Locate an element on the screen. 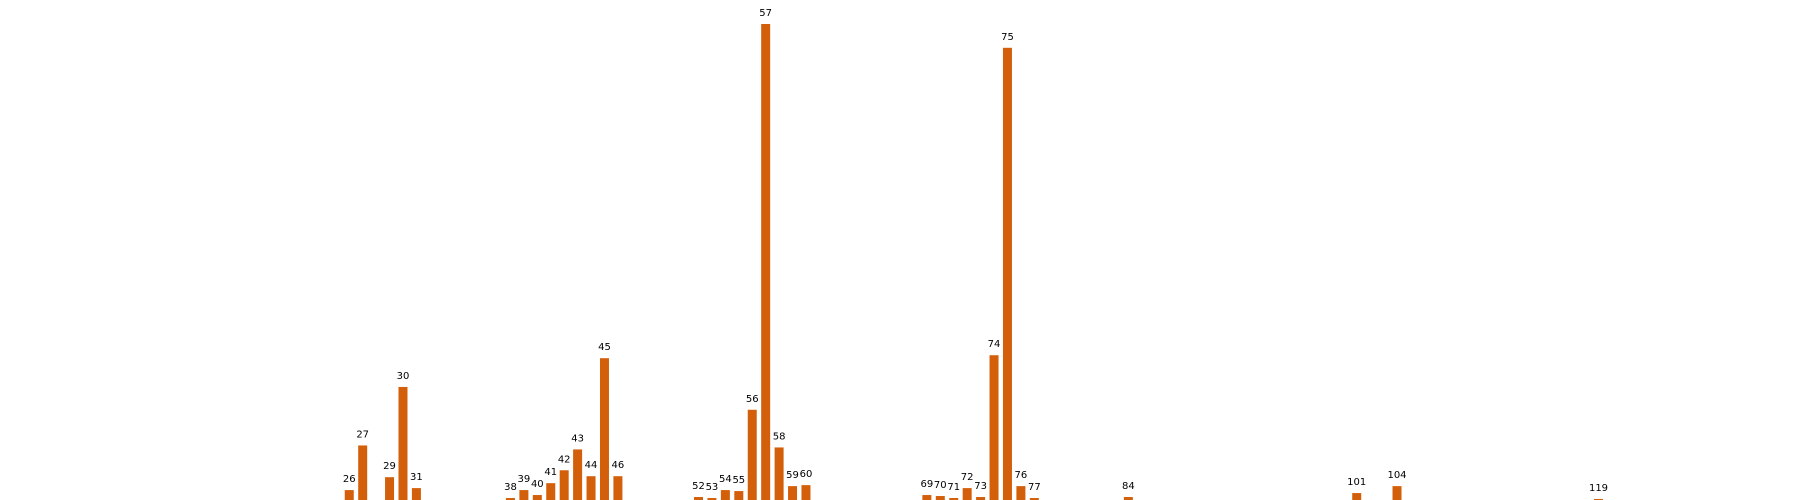  bar-label-60: 60 is located at coordinates (806, 474).